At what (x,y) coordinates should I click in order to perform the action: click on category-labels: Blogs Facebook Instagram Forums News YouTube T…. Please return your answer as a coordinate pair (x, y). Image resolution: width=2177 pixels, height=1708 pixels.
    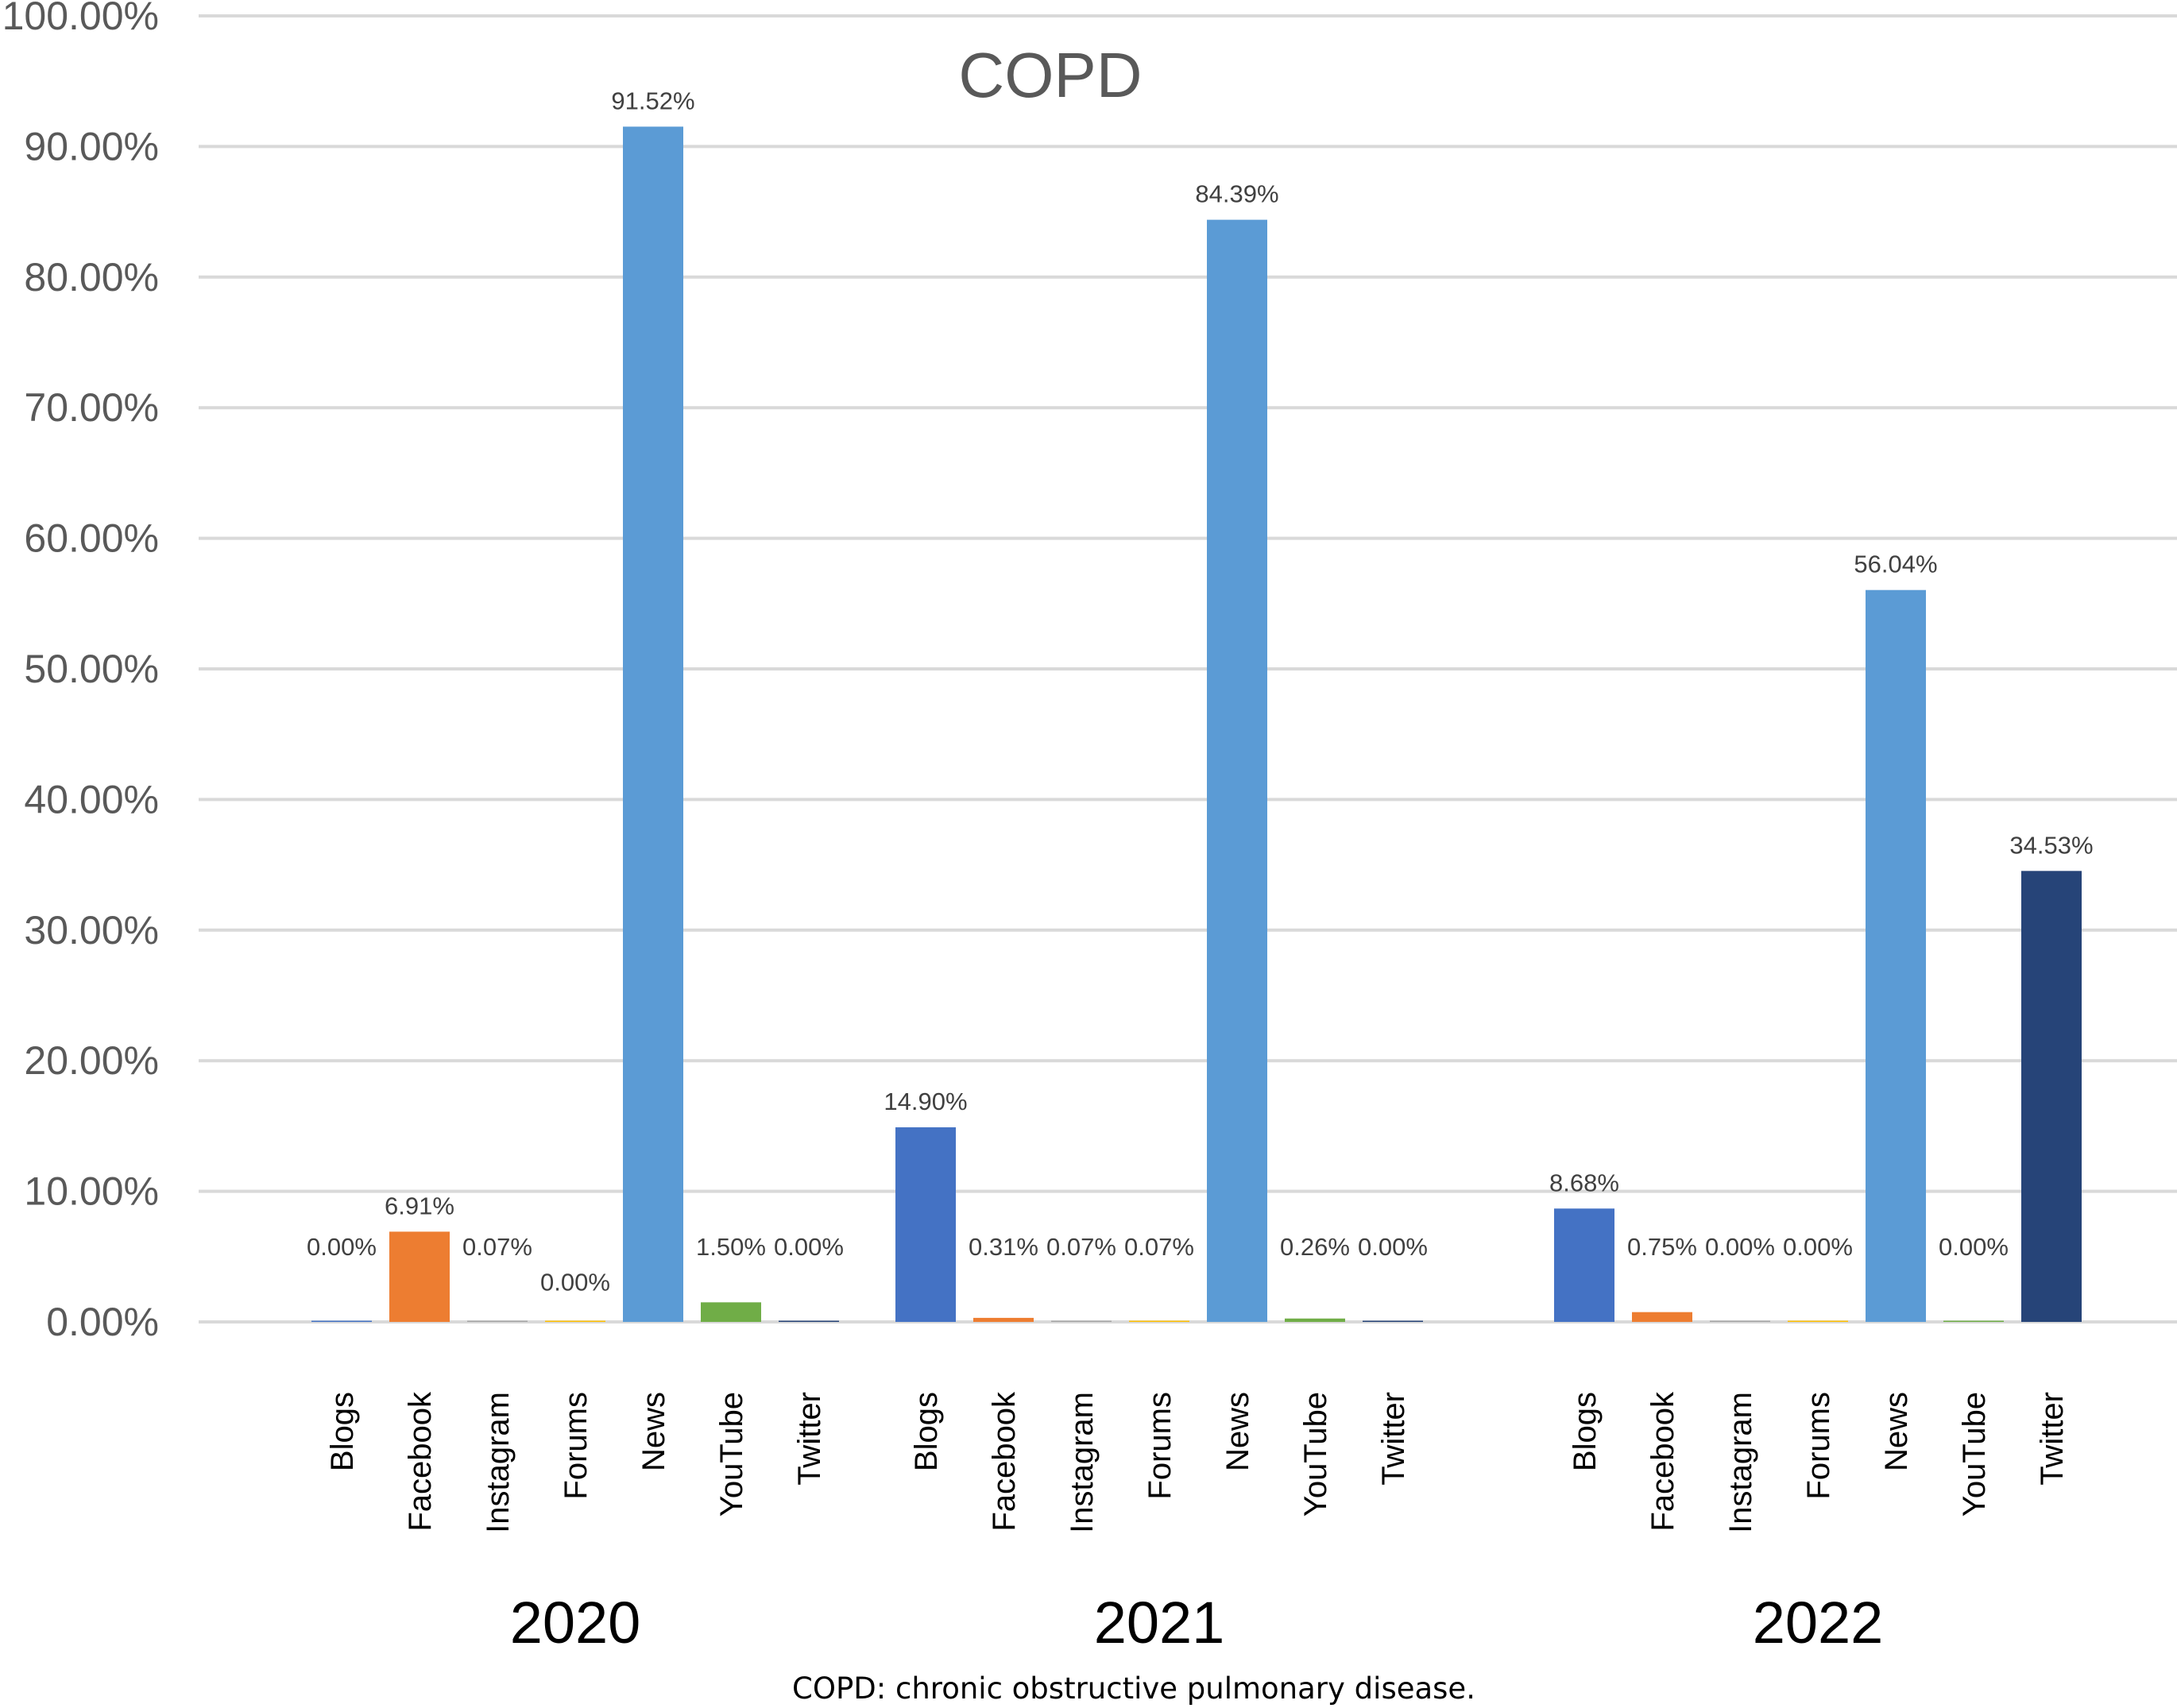
    Looking at the image, I should click on (1197, 1462).